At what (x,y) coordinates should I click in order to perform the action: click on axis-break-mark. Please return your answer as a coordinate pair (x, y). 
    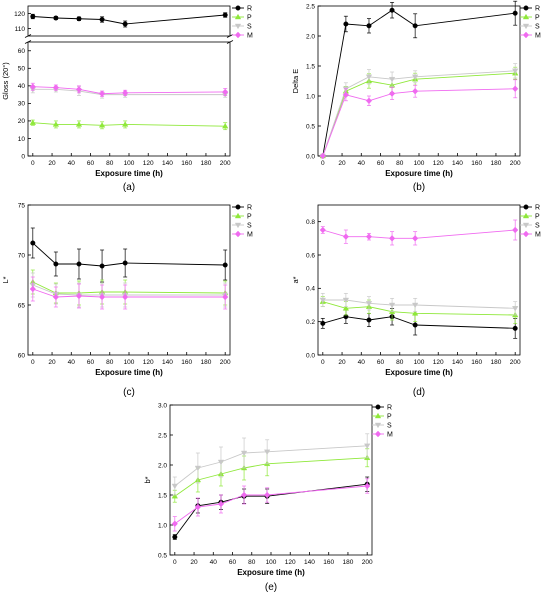
    Looking at the image, I should click on (28, 36).